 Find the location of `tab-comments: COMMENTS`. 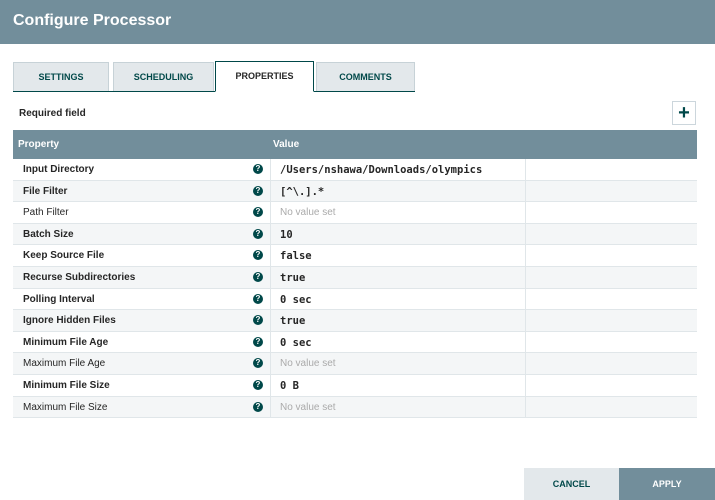

tab-comments: COMMENTS is located at coordinates (365, 76).